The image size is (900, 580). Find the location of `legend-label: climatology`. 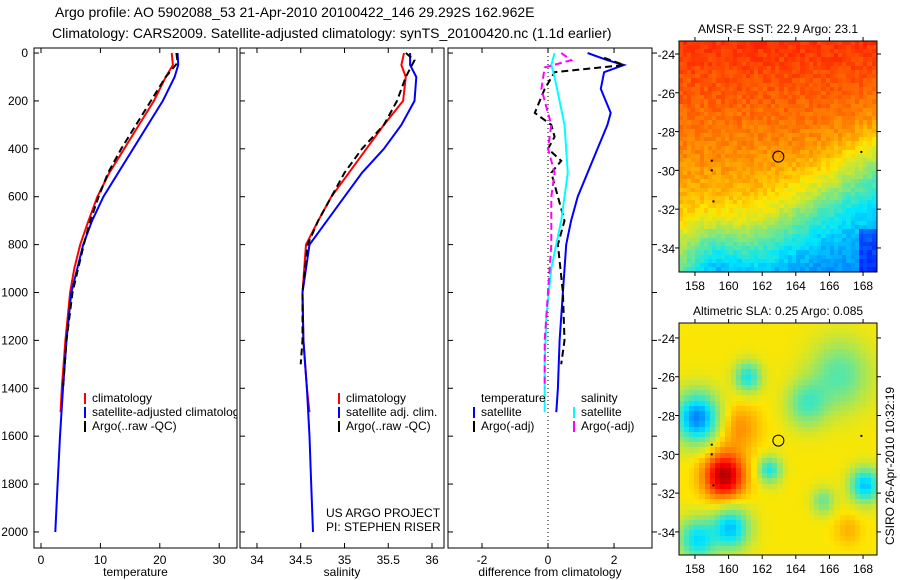

legend-label: climatology is located at coordinates (376, 398).